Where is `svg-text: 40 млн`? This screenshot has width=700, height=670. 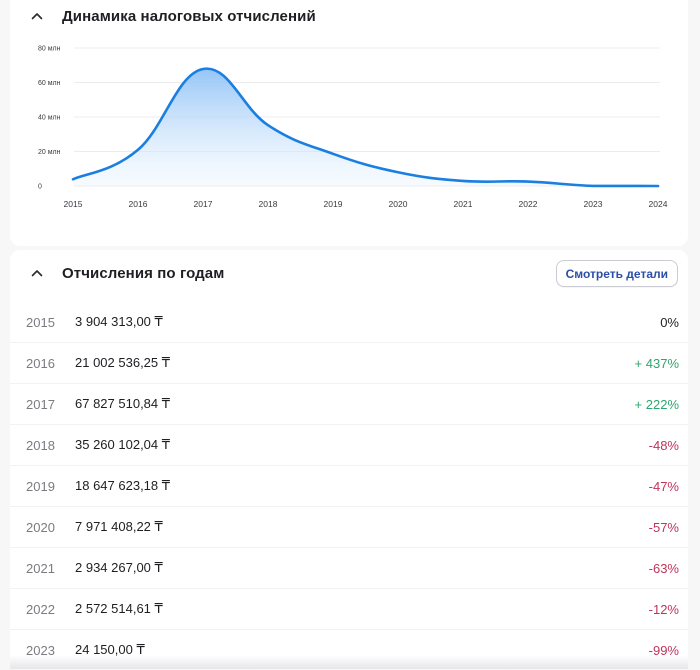
svg-text: 40 млн is located at coordinates (49, 118).